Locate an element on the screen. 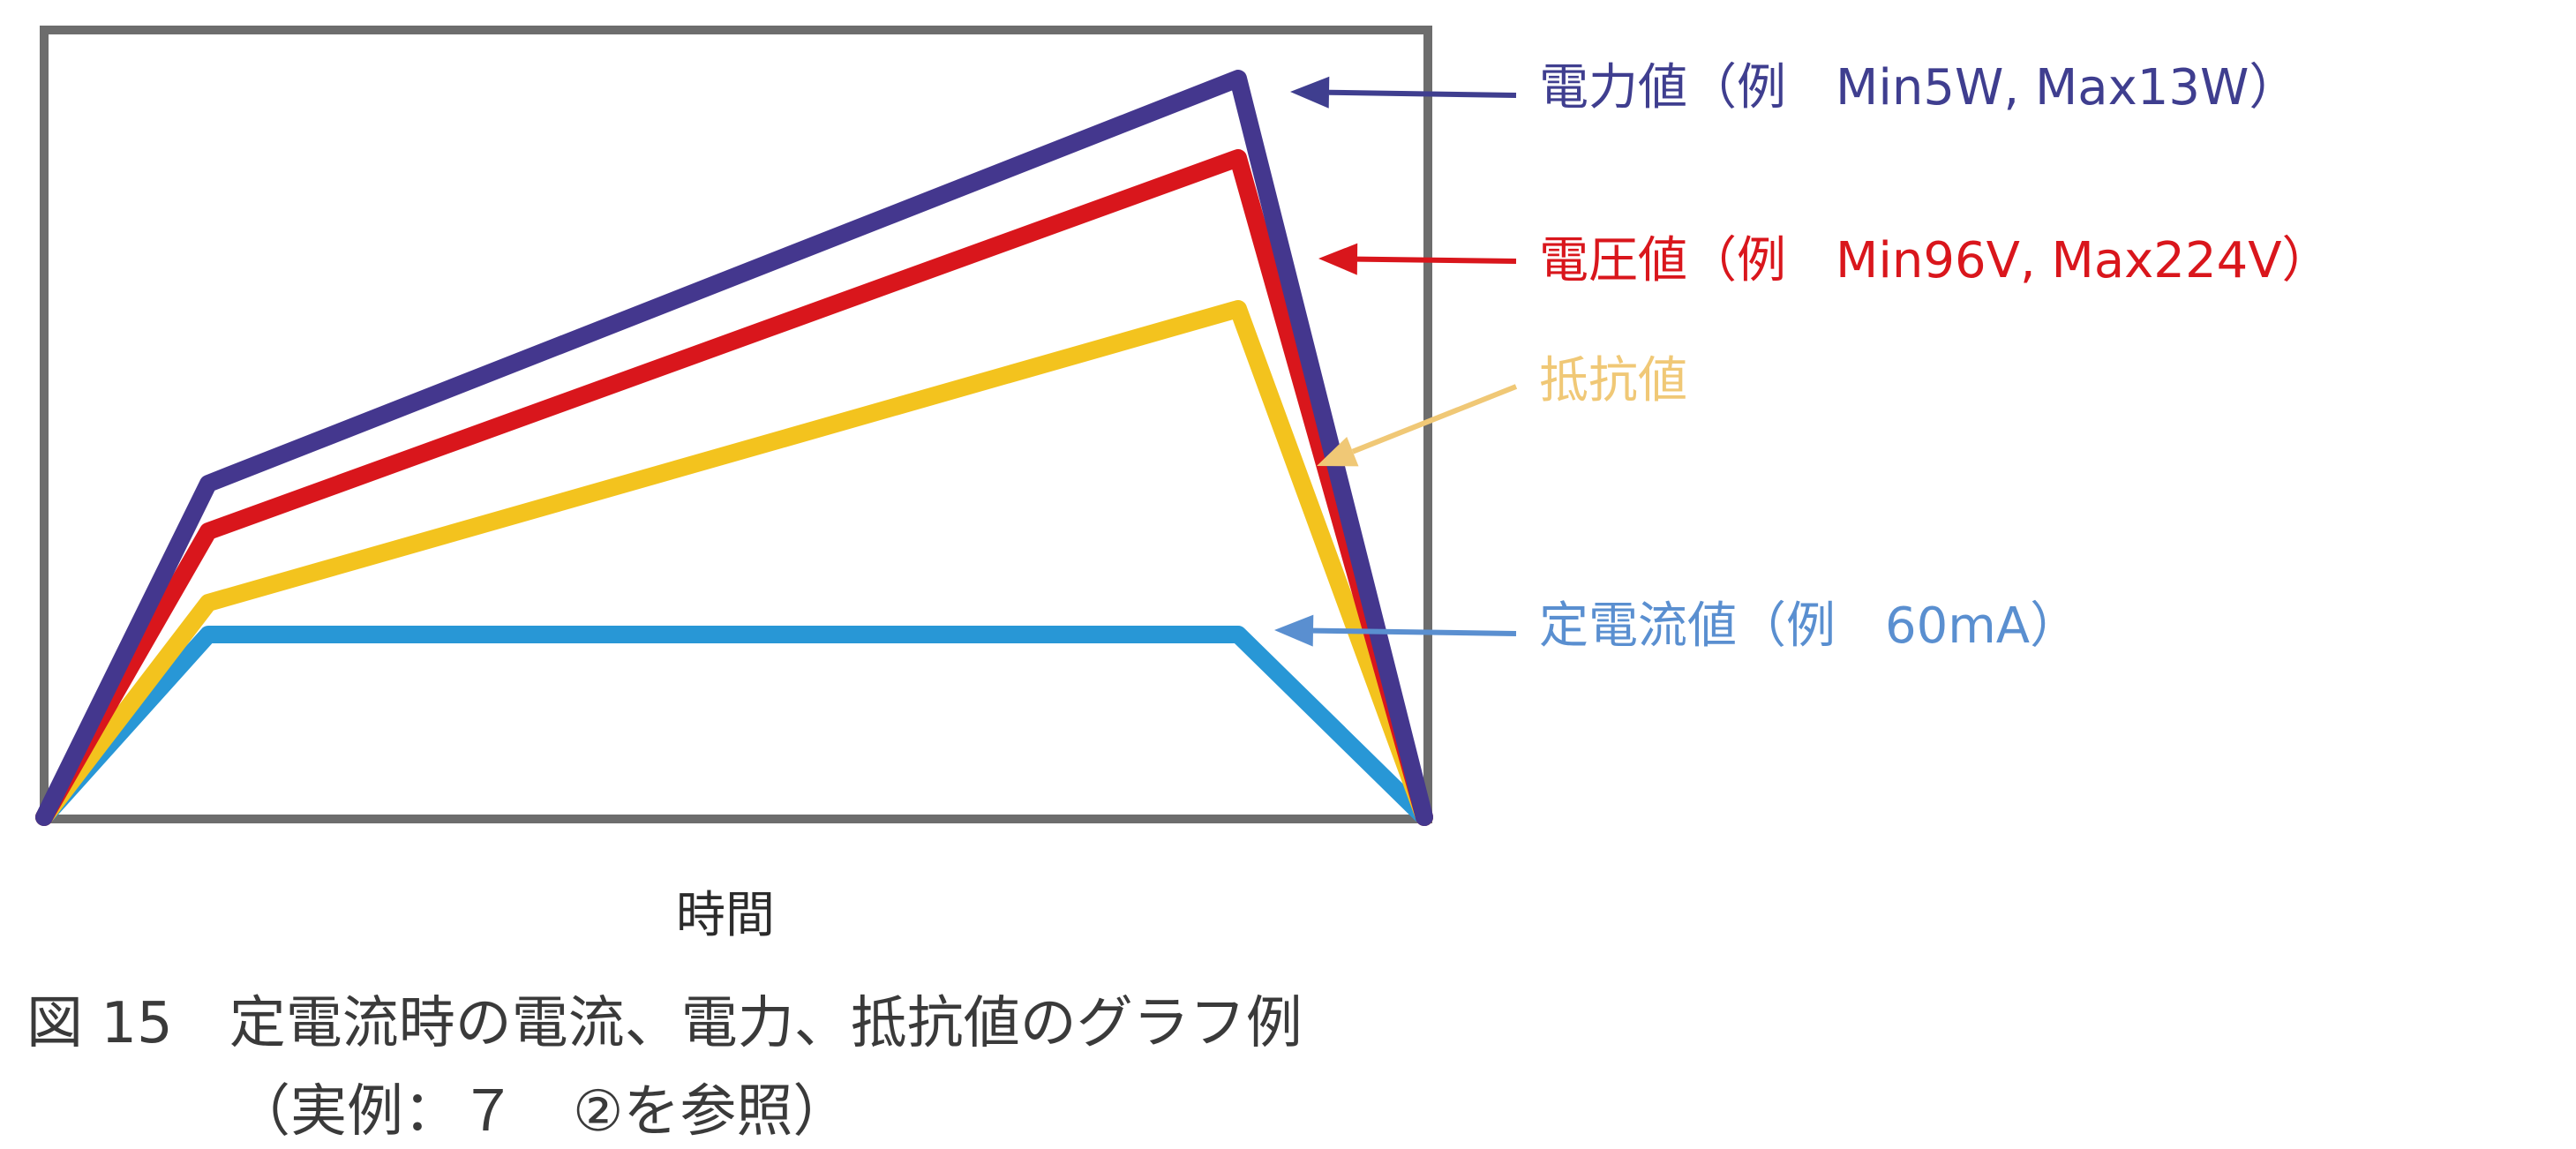 This screenshot has height=1149, width=2576. arrow-voltage is located at coordinates (1436, 260).